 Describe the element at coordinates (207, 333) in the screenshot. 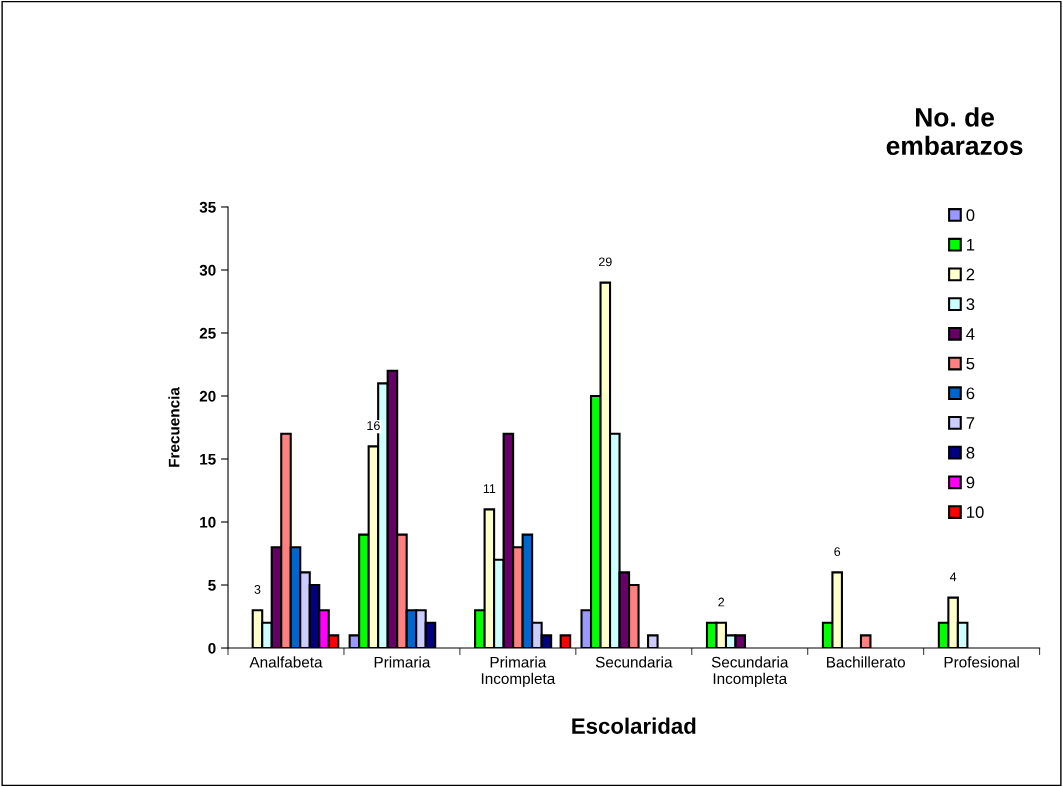

I see `y-tick-label: 25` at that location.